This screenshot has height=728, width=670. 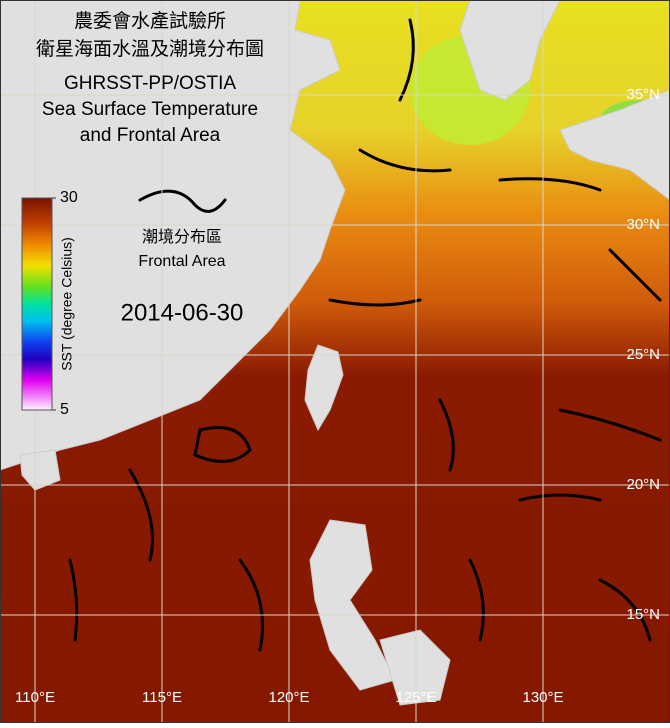 What do you see at coordinates (288, 697) in the screenshot?
I see `lon-label: 120°E` at bounding box center [288, 697].